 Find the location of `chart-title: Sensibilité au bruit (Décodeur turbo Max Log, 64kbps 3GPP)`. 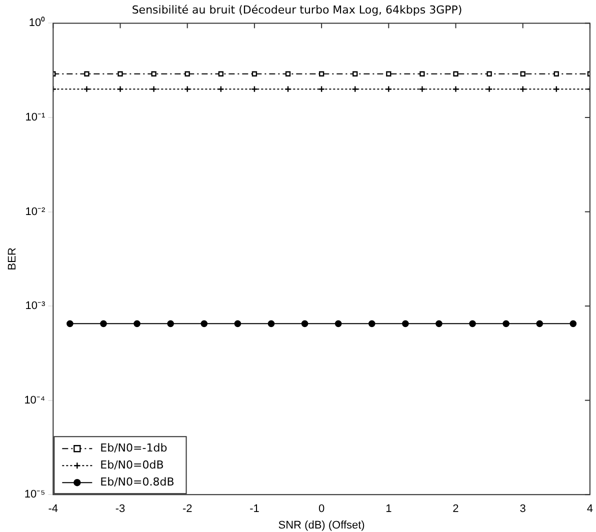

chart-title: Sensibilité au bruit (Décodeur turbo Max Log, 64kbps 3GPP) is located at coordinates (297, 9).